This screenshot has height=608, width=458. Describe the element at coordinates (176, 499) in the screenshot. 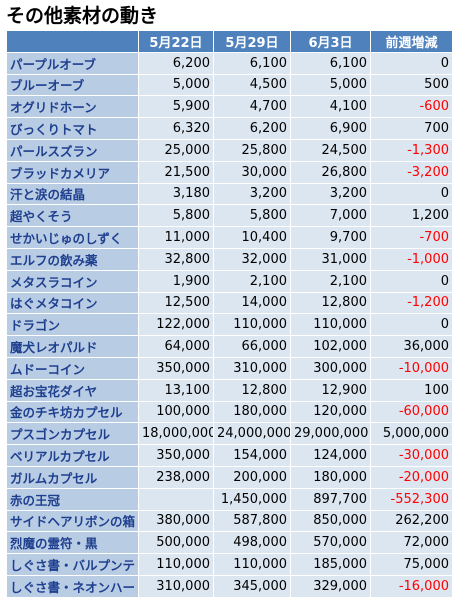

I see `value-cell` at that location.